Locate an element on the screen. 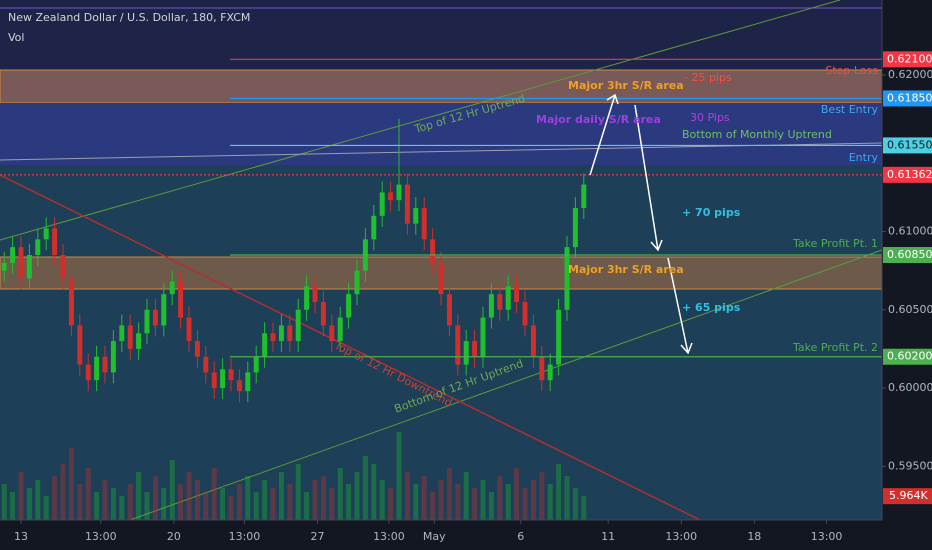 This screenshot has height=550, width=932. entry-zone is located at coordinates (441, 134).